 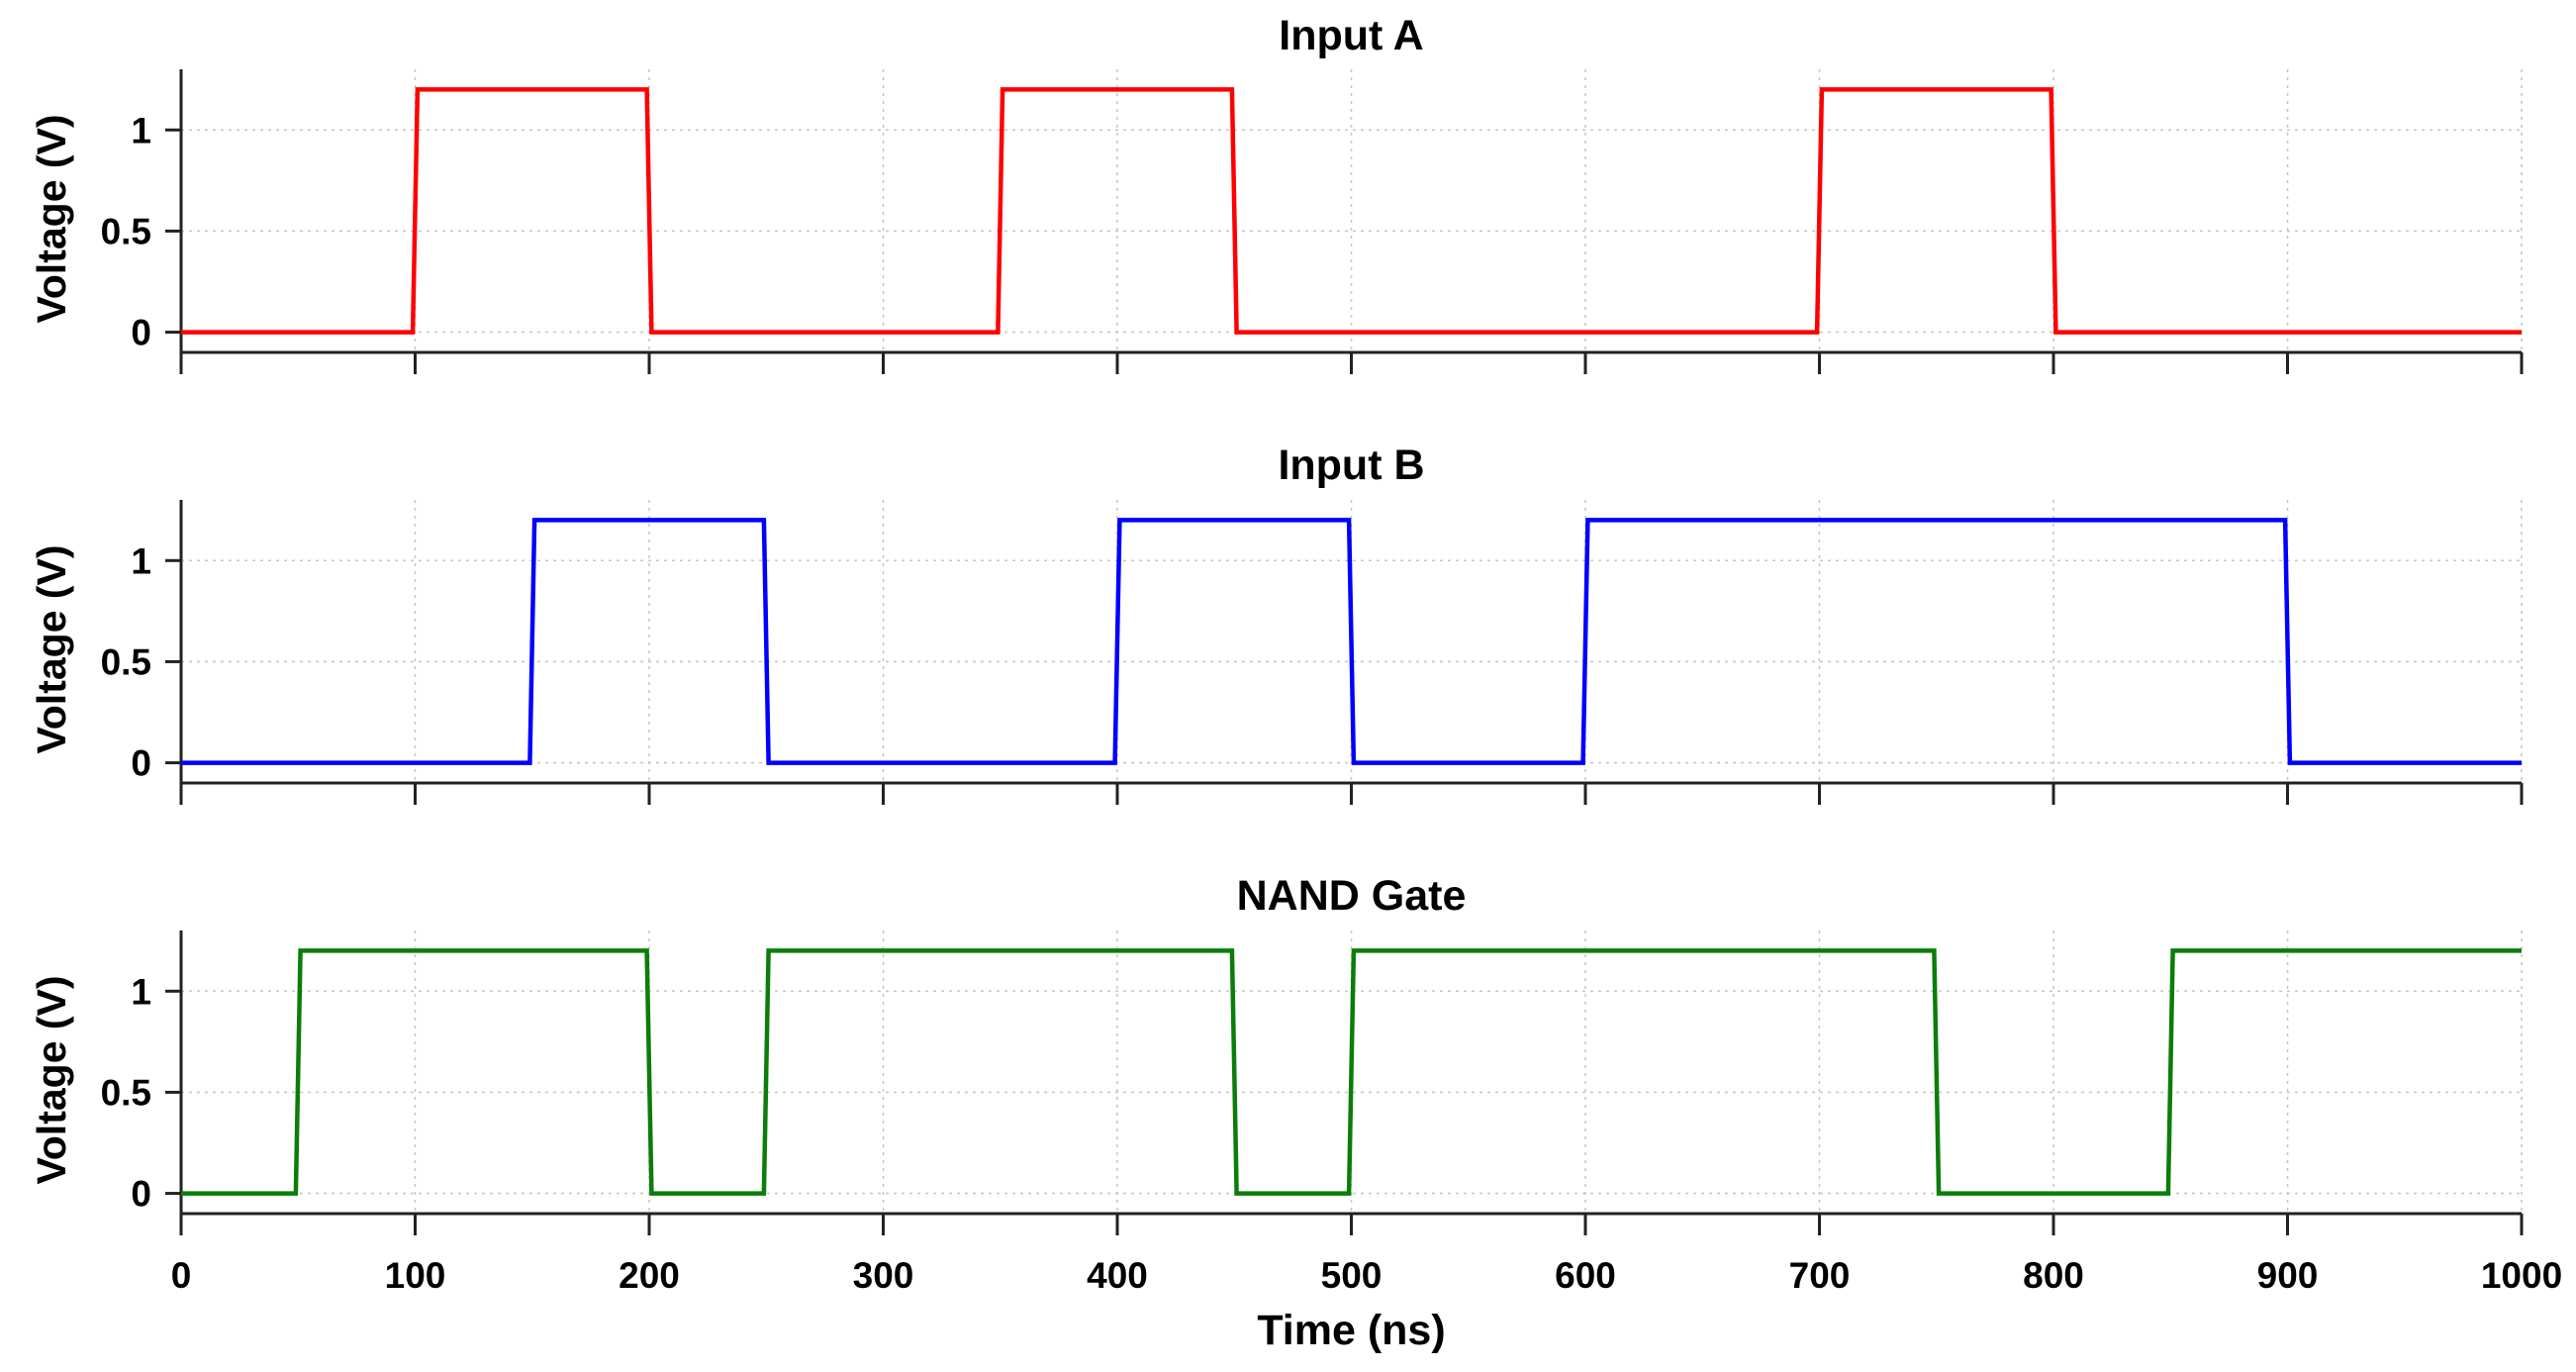 What do you see at coordinates (1352, 896) in the screenshot?
I see `subplot-title: NAND Gate` at bounding box center [1352, 896].